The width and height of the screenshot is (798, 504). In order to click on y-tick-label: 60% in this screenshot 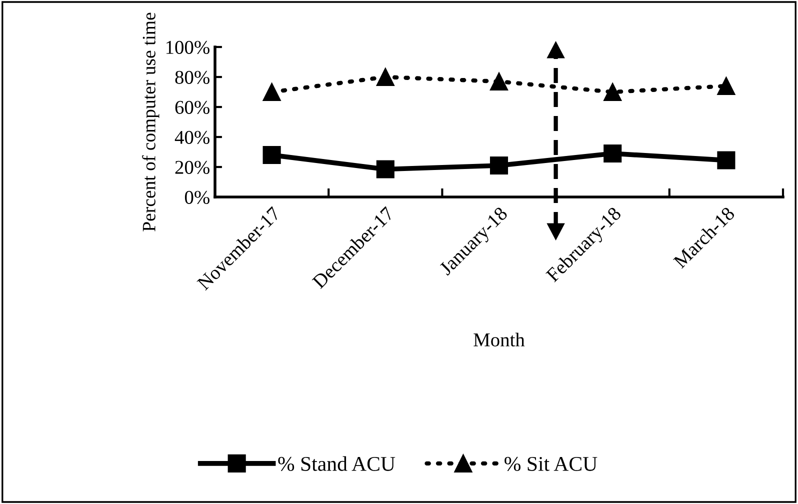, I will do `click(192, 107)`.